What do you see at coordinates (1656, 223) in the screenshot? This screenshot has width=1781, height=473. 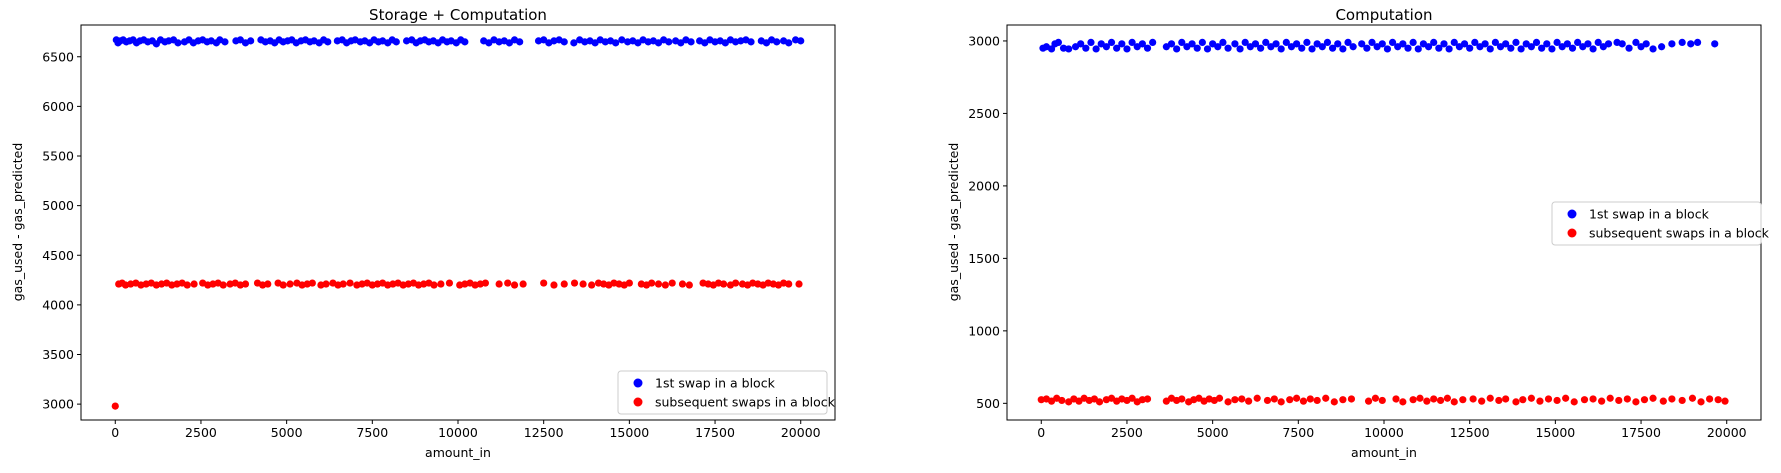 I see `right-legend-box` at bounding box center [1656, 223].